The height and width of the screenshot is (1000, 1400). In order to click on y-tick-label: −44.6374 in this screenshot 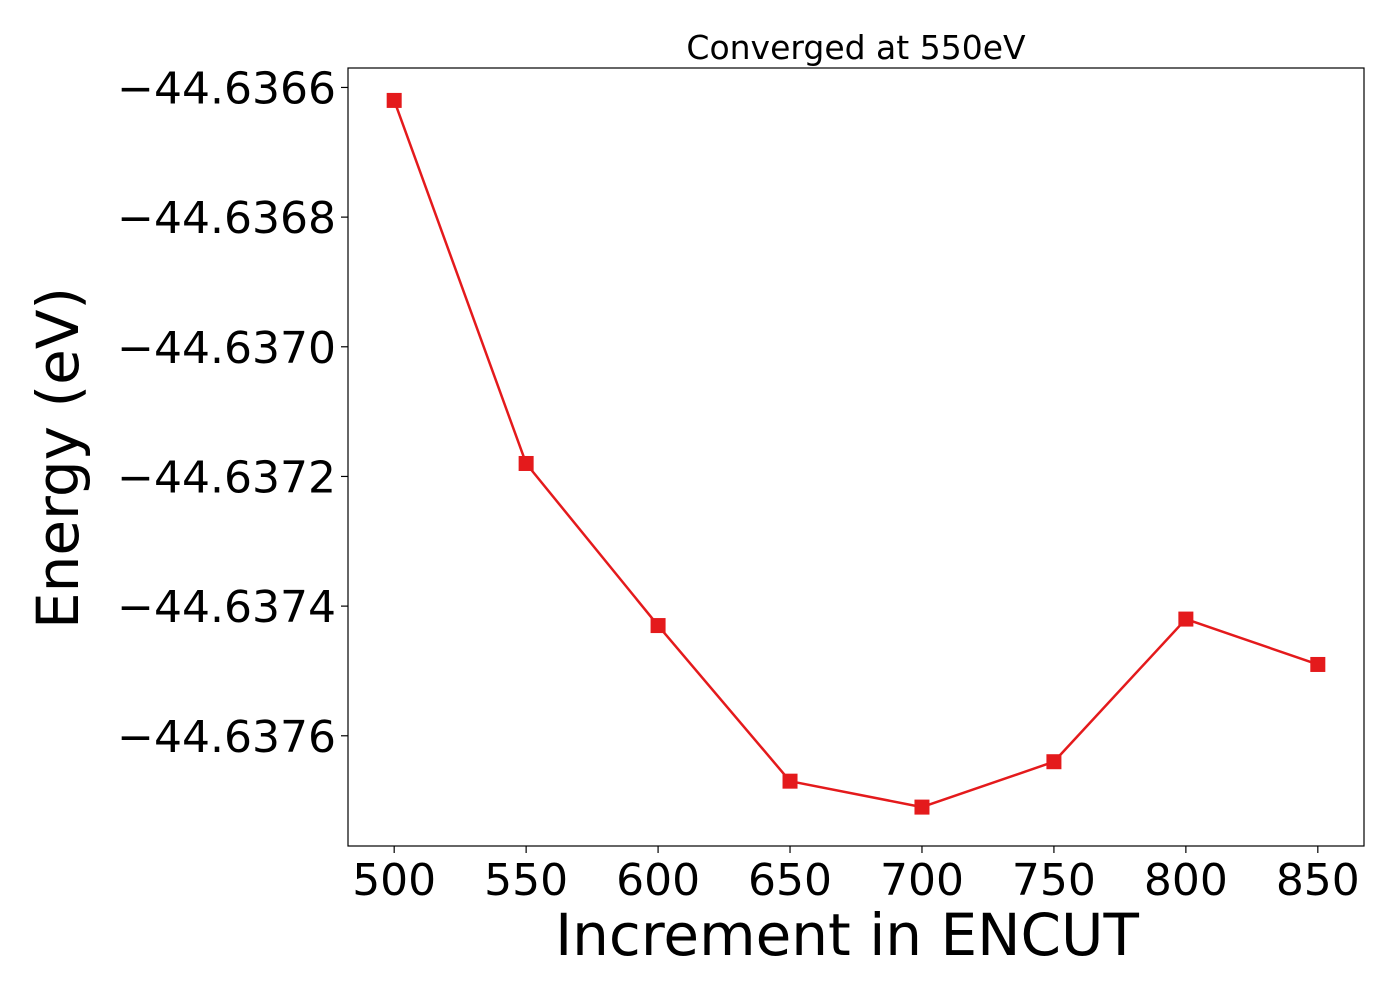, I will do `click(226, 607)`.